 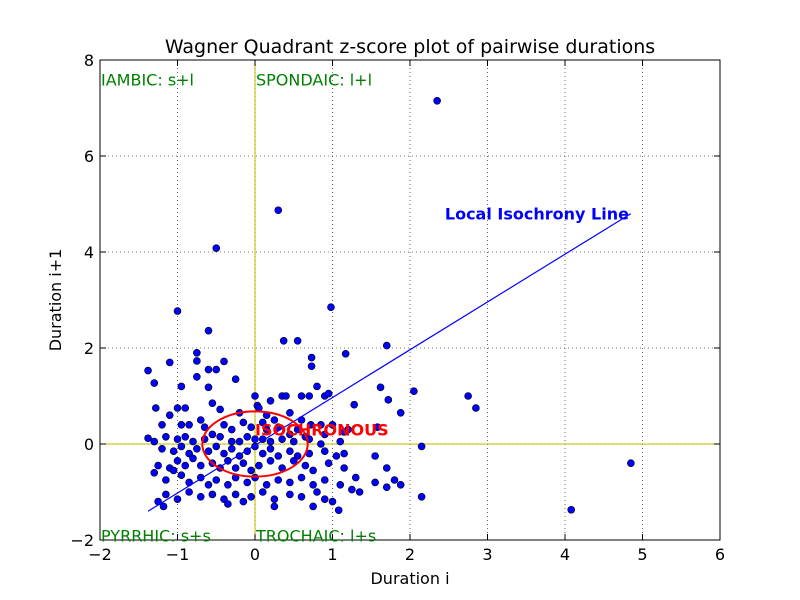 What do you see at coordinates (565, 554) in the screenshot?
I see `x-tick-label: 4` at bounding box center [565, 554].